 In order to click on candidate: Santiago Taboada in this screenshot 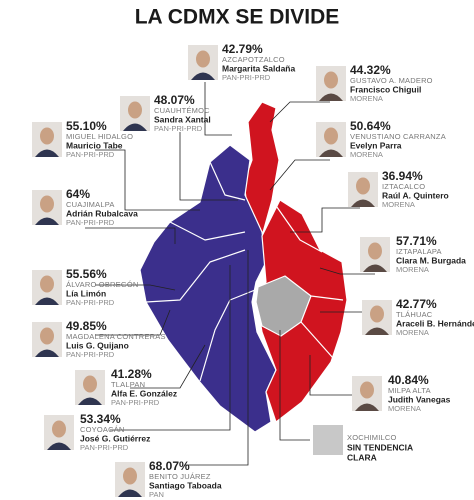, I will do `click(185, 485)`.